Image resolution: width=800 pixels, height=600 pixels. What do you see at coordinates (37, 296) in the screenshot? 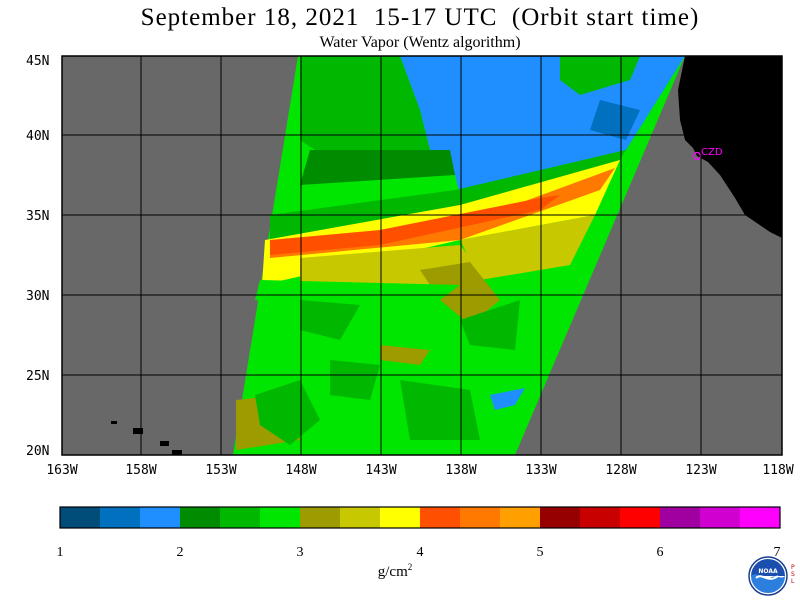
I see `lat-label: 30N` at bounding box center [37, 296].